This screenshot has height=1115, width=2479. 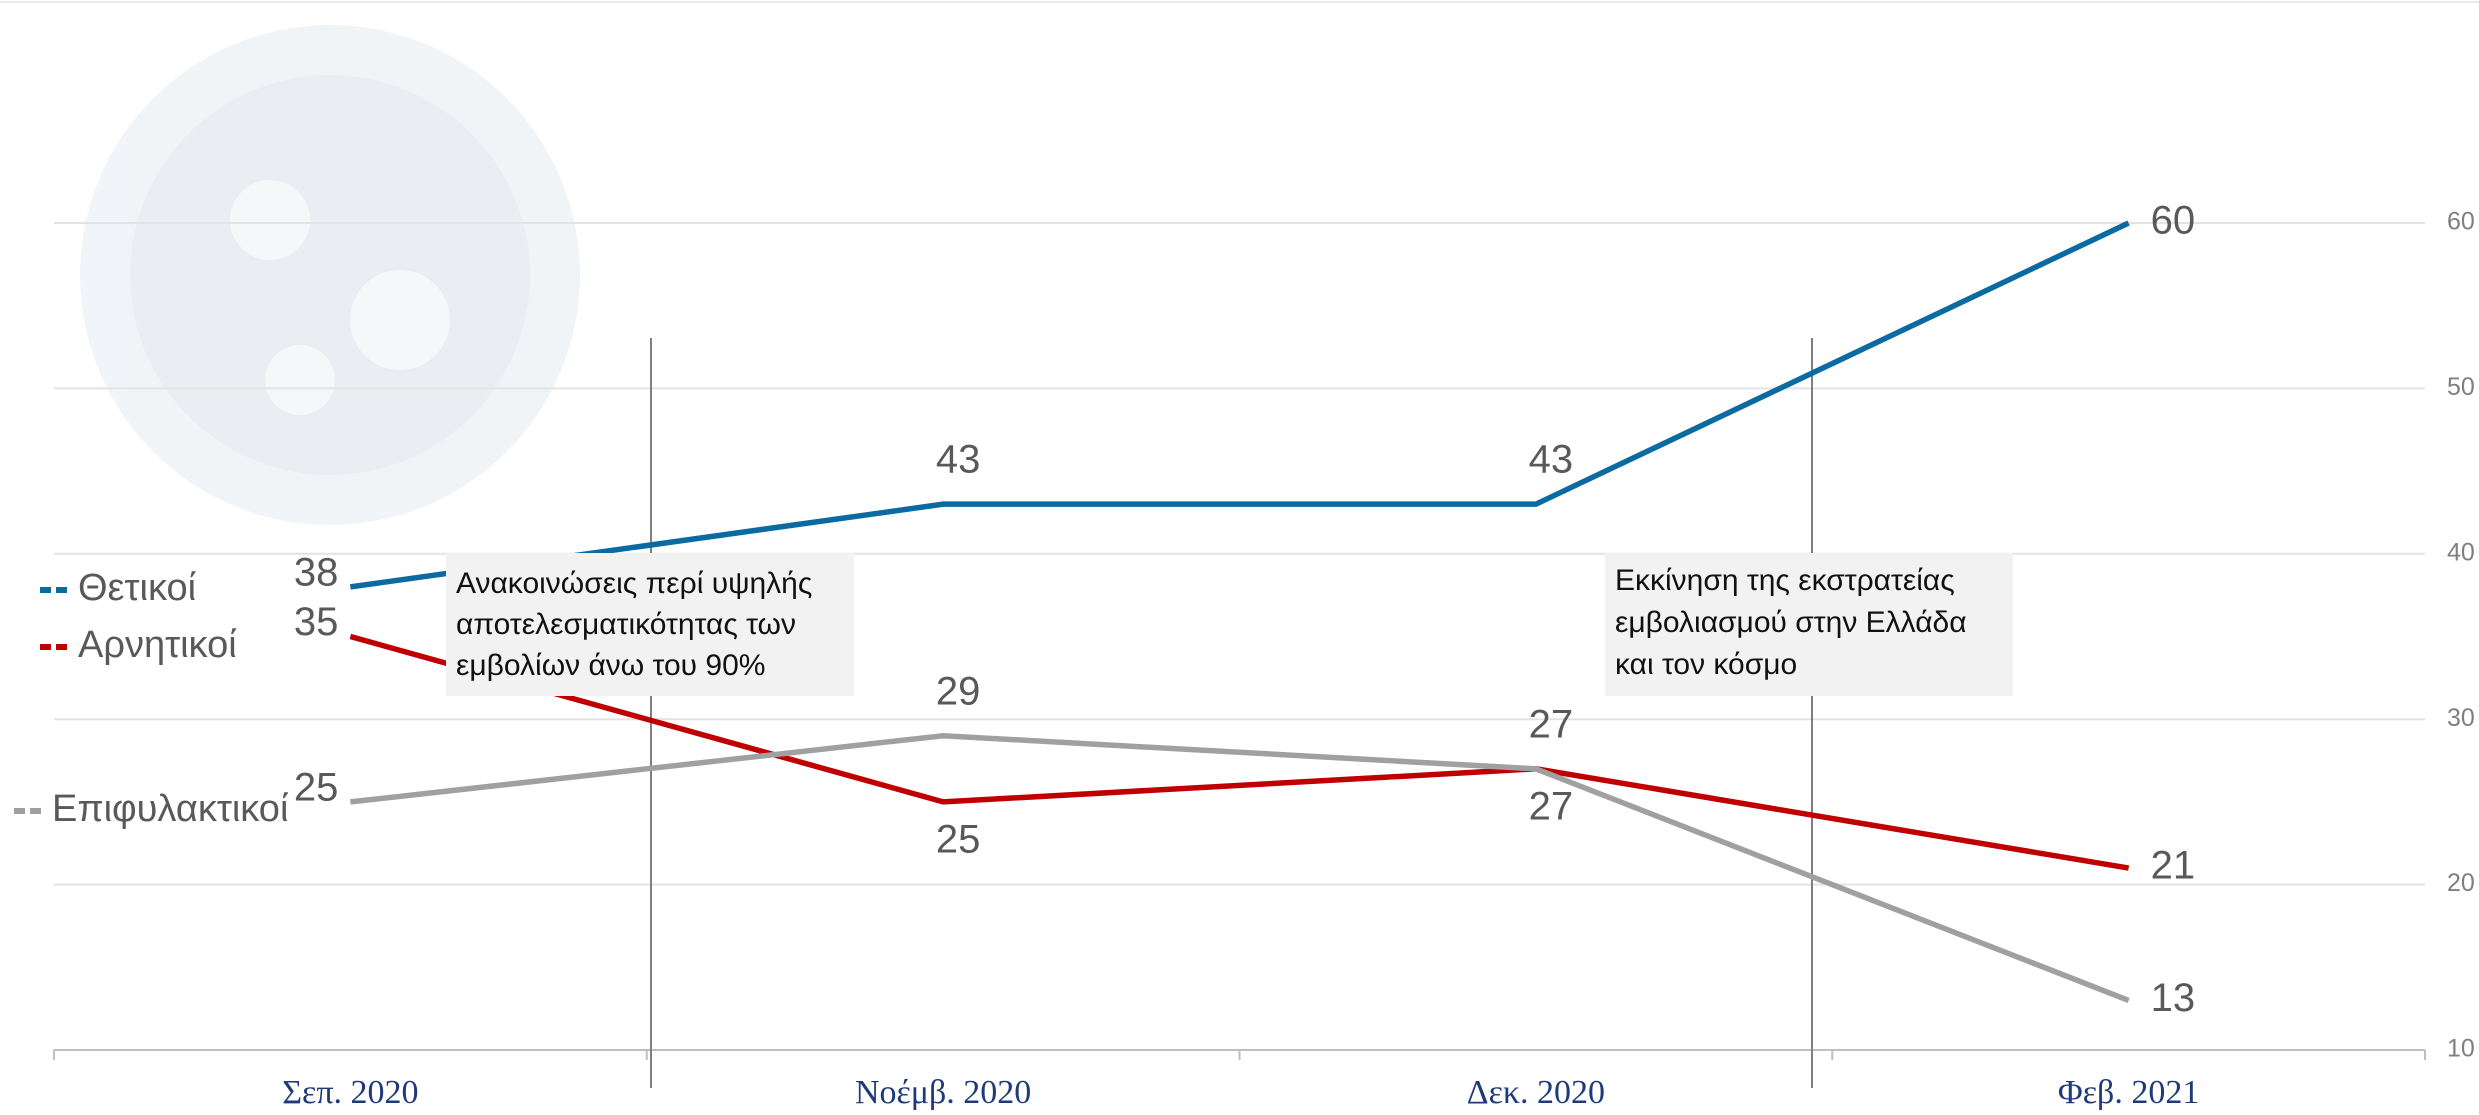 What do you see at coordinates (316, 622) in the screenshot?
I see `data-label: 35` at bounding box center [316, 622].